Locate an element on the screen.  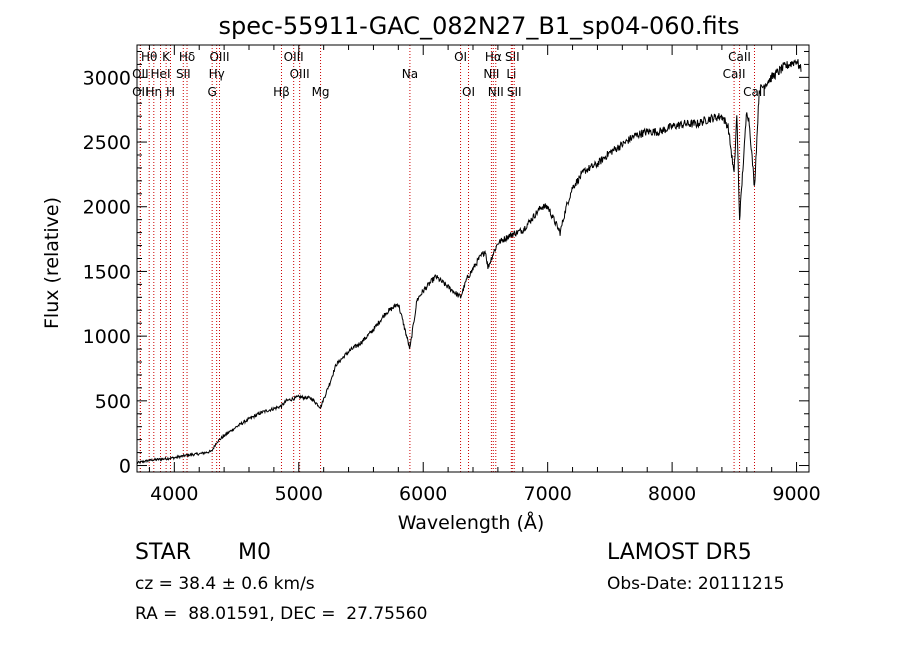
line-marker-label: Mg is located at coordinates (321, 92).